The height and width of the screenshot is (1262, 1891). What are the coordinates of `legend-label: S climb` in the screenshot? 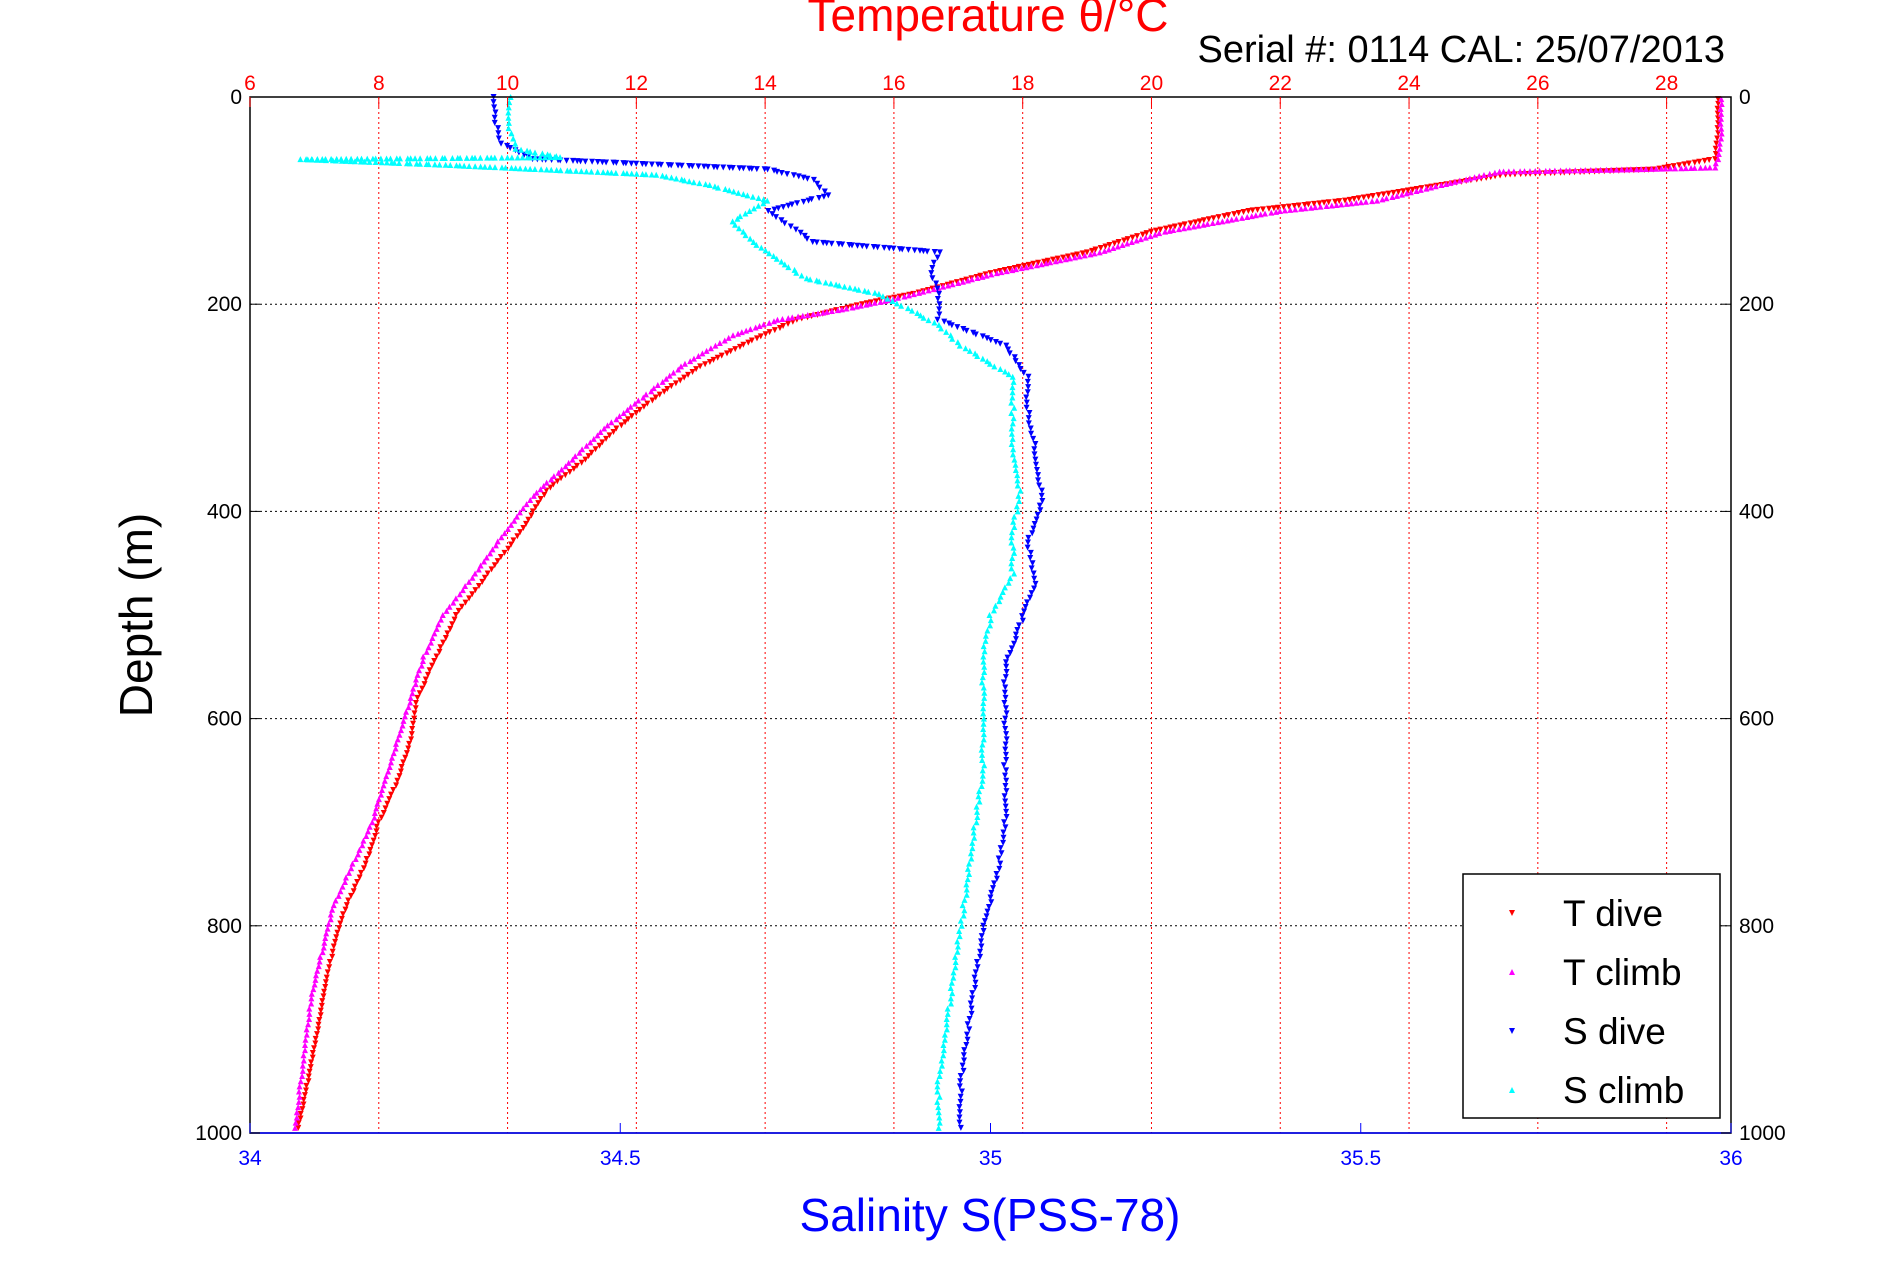 It's located at (1623, 1090).